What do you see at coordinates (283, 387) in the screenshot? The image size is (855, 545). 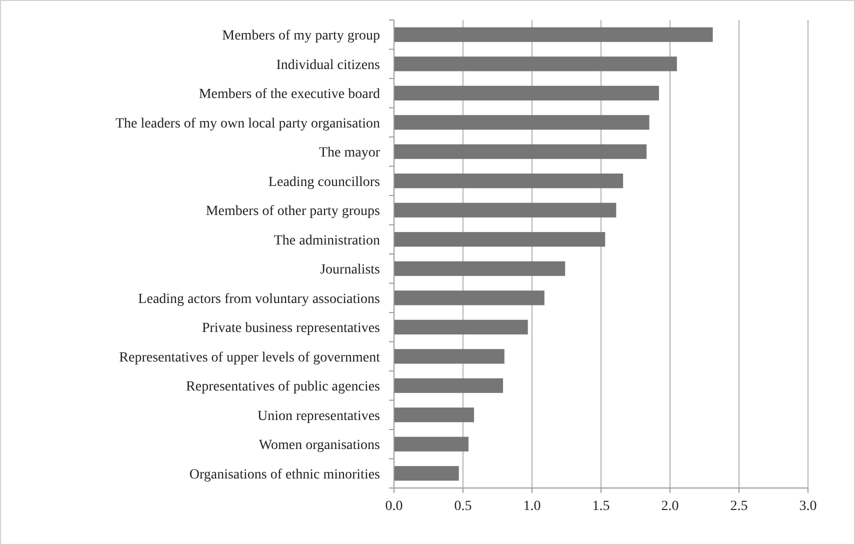 I see `y-tick-label: Representatives of public agencies` at bounding box center [283, 387].